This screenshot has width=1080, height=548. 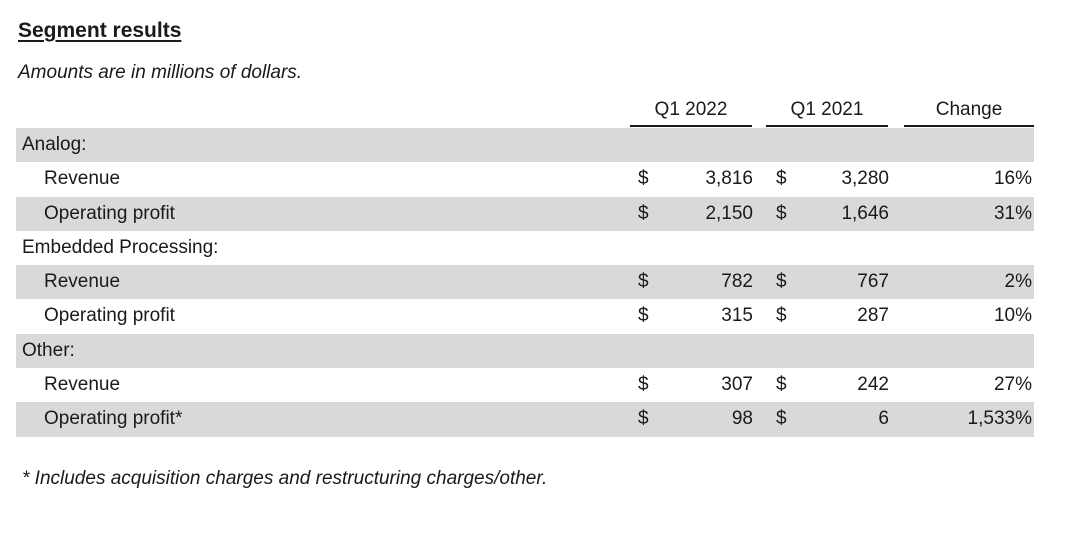 I want to click on page-title: Segment results, so click(x=100, y=30).